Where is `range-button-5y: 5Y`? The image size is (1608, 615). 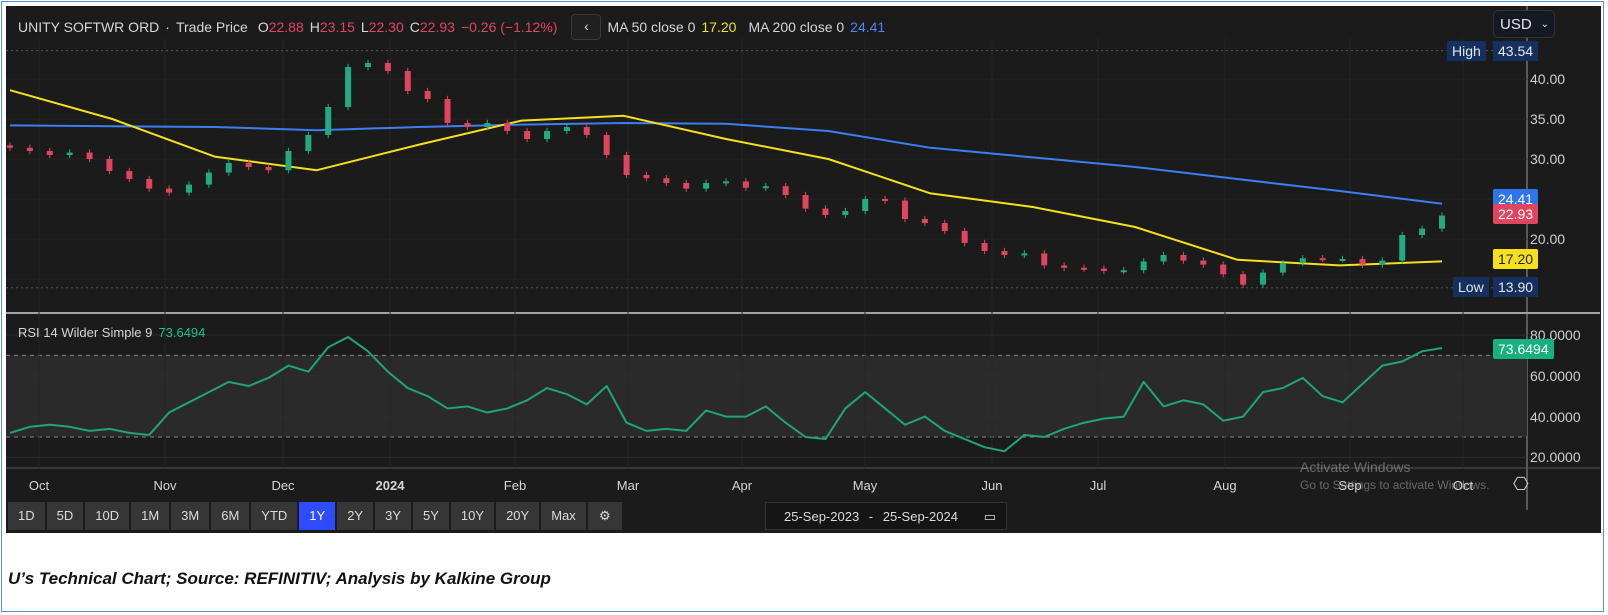
range-button-5y: 5Y is located at coordinates (431, 516).